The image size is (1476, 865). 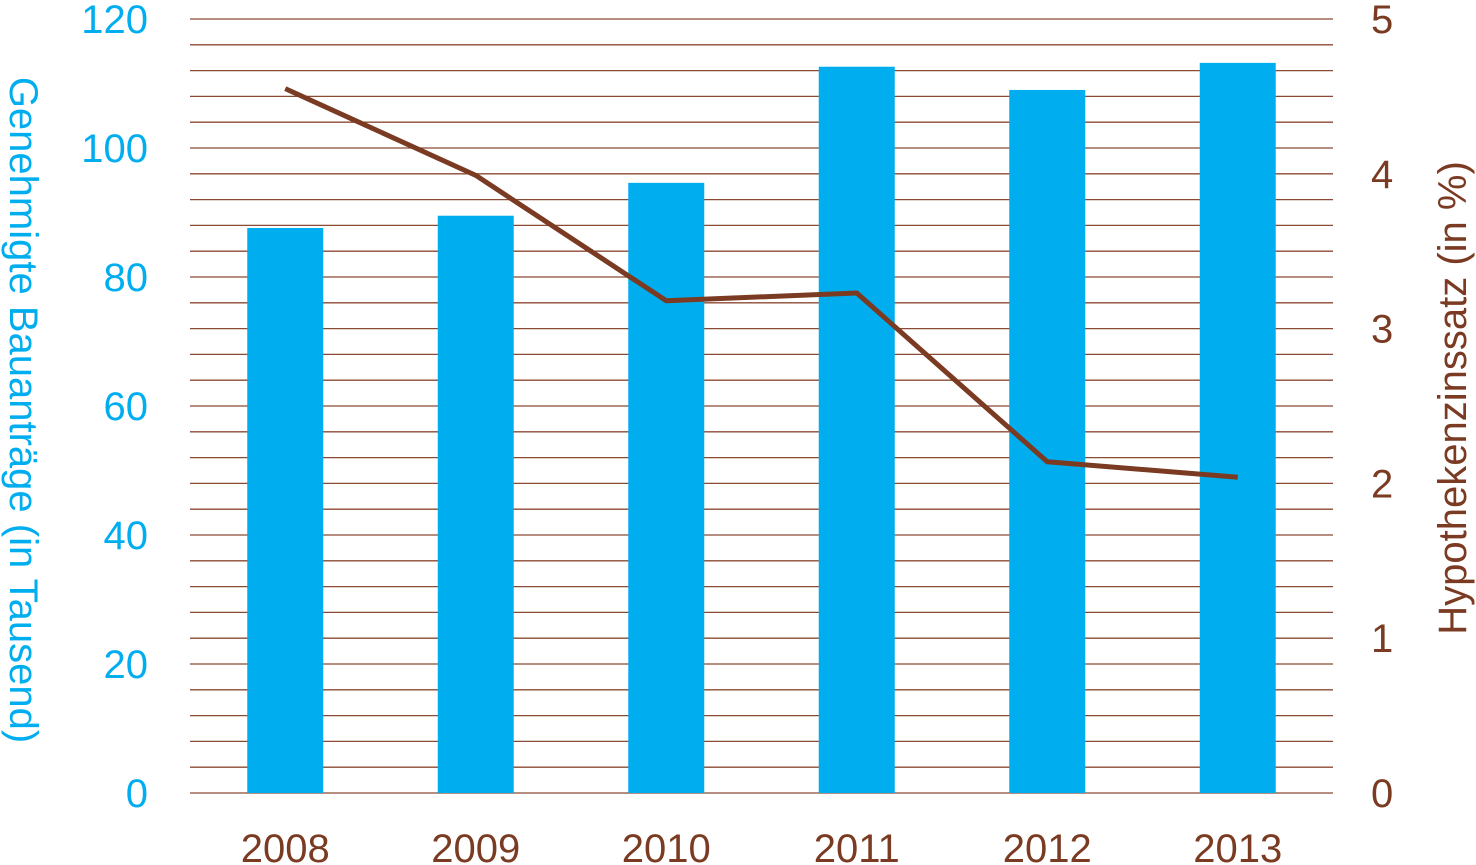 What do you see at coordinates (114, 149) in the screenshot?
I see `y-tick-label: 100` at bounding box center [114, 149].